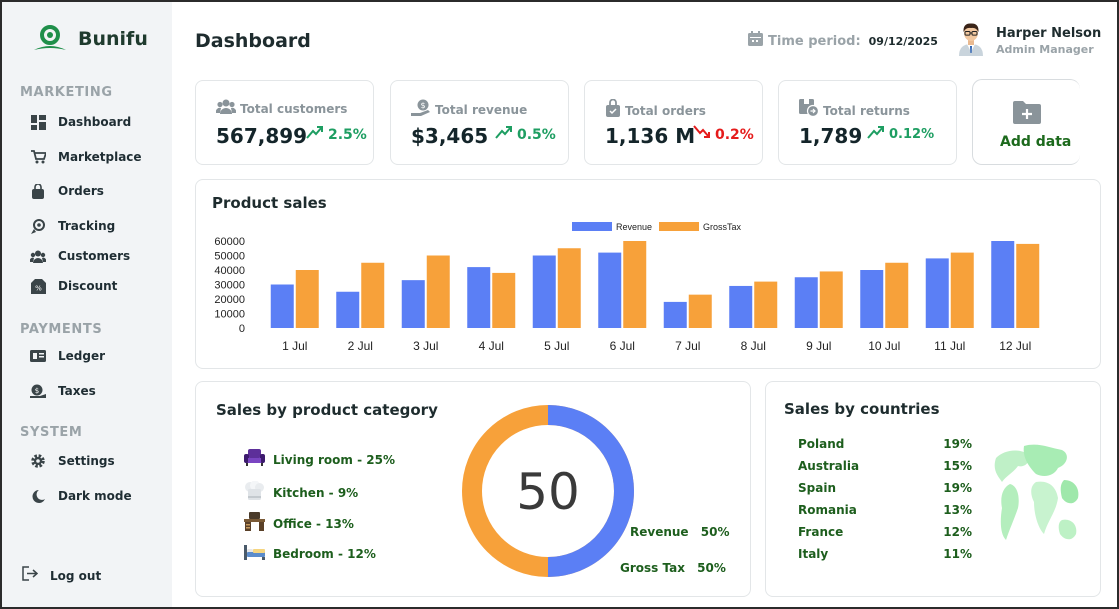 The height and width of the screenshot is (609, 1119). What do you see at coordinates (1015, 346) in the screenshot?
I see `x-tick-label: 12 Jul` at bounding box center [1015, 346].